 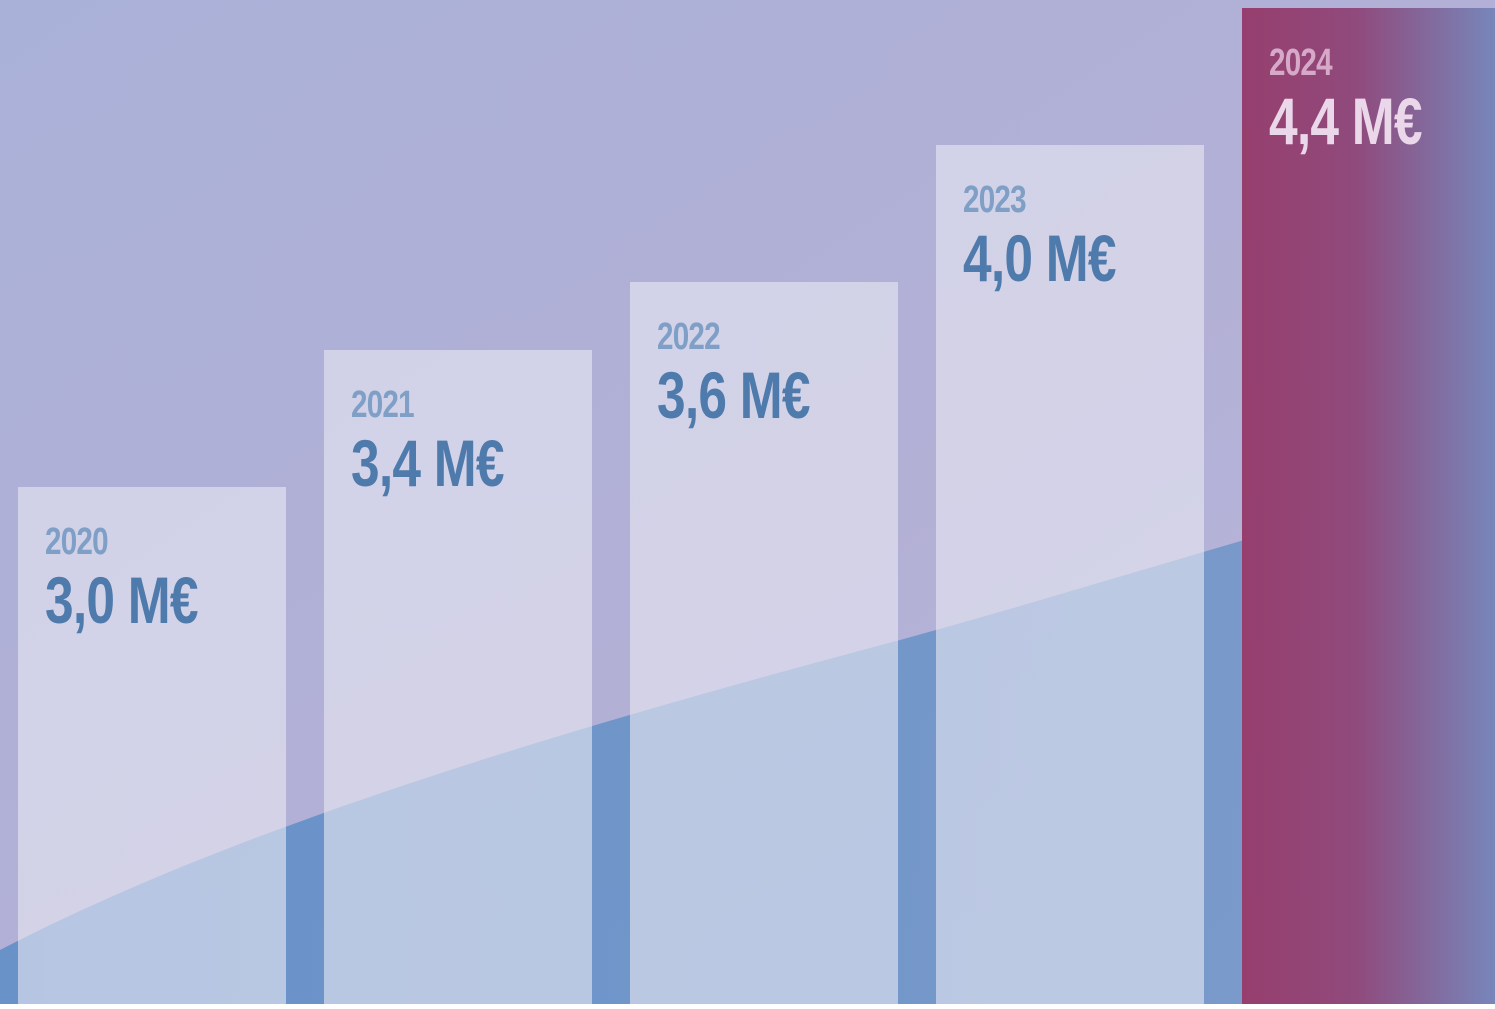 What do you see at coordinates (764, 643) in the screenshot?
I see `bar-2022` at bounding box center [764, 643].